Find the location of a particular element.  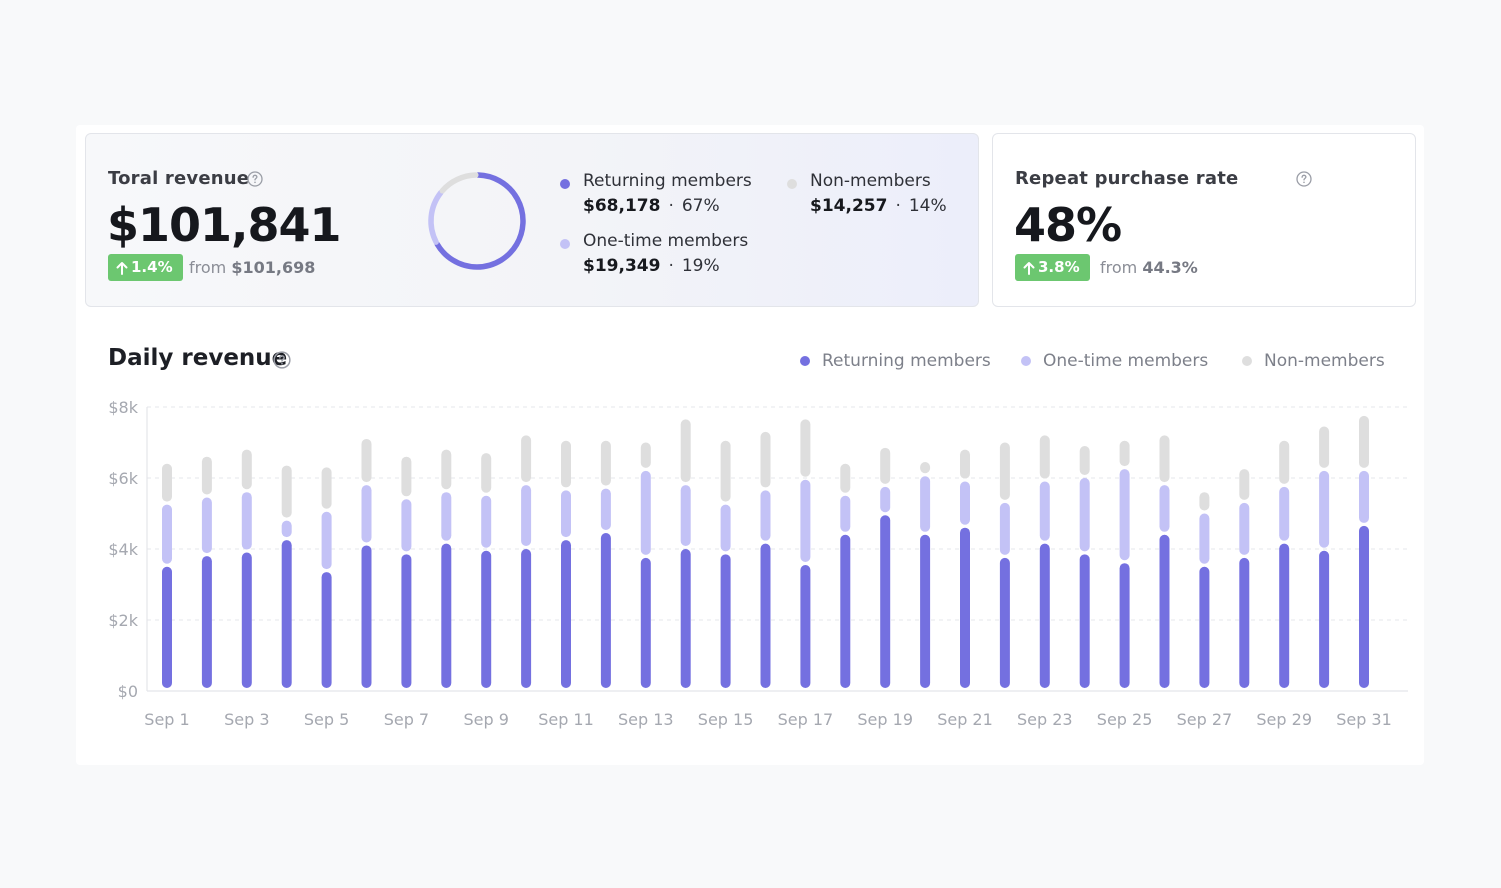

x-tick-label: Sep 19 is located at coordinates (885, 719).